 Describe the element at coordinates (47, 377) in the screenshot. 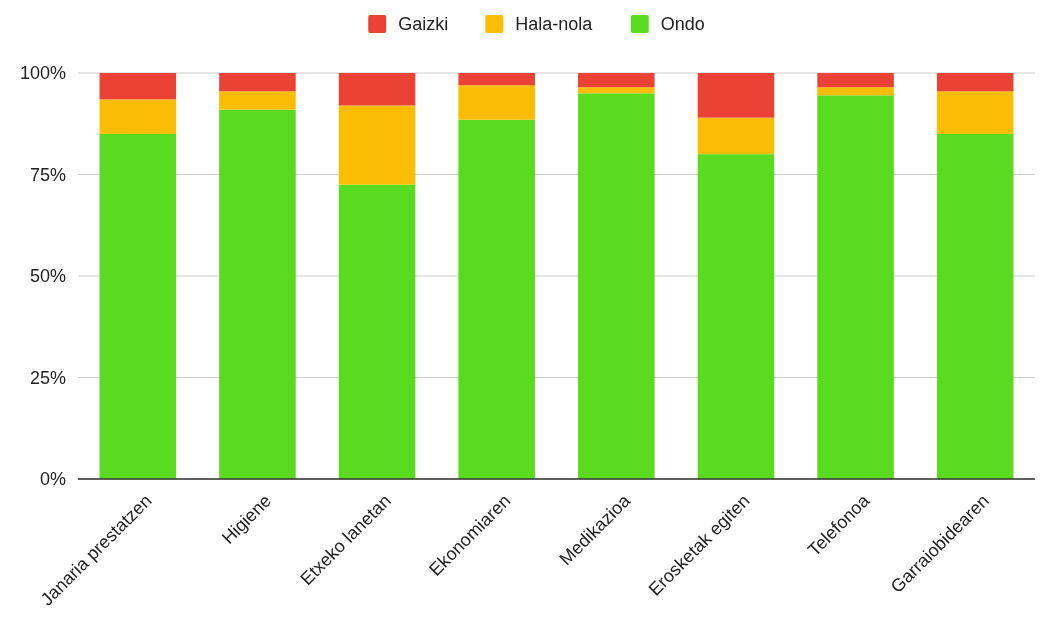

I see `y-tick-label: 25%` at that location.